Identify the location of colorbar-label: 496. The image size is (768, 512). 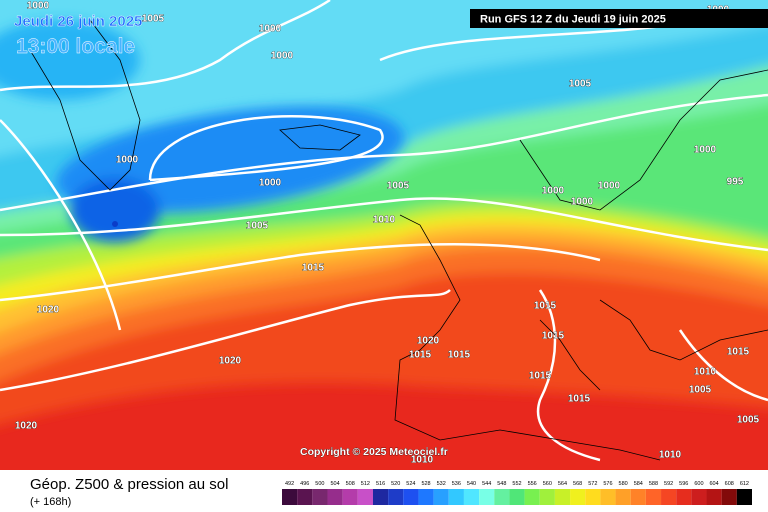
(304, 484).